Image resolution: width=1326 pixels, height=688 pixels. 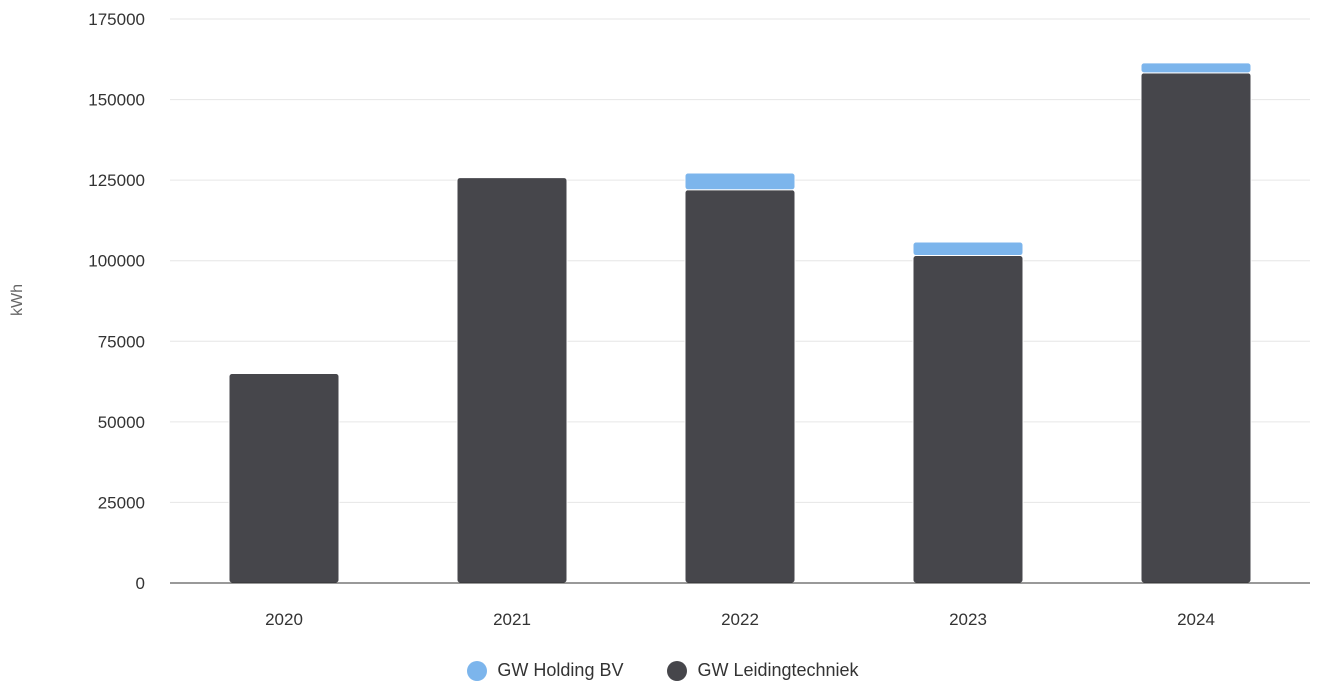 I want to click on bar-gw-holding-bv-2023, so click(x=968, y=249).